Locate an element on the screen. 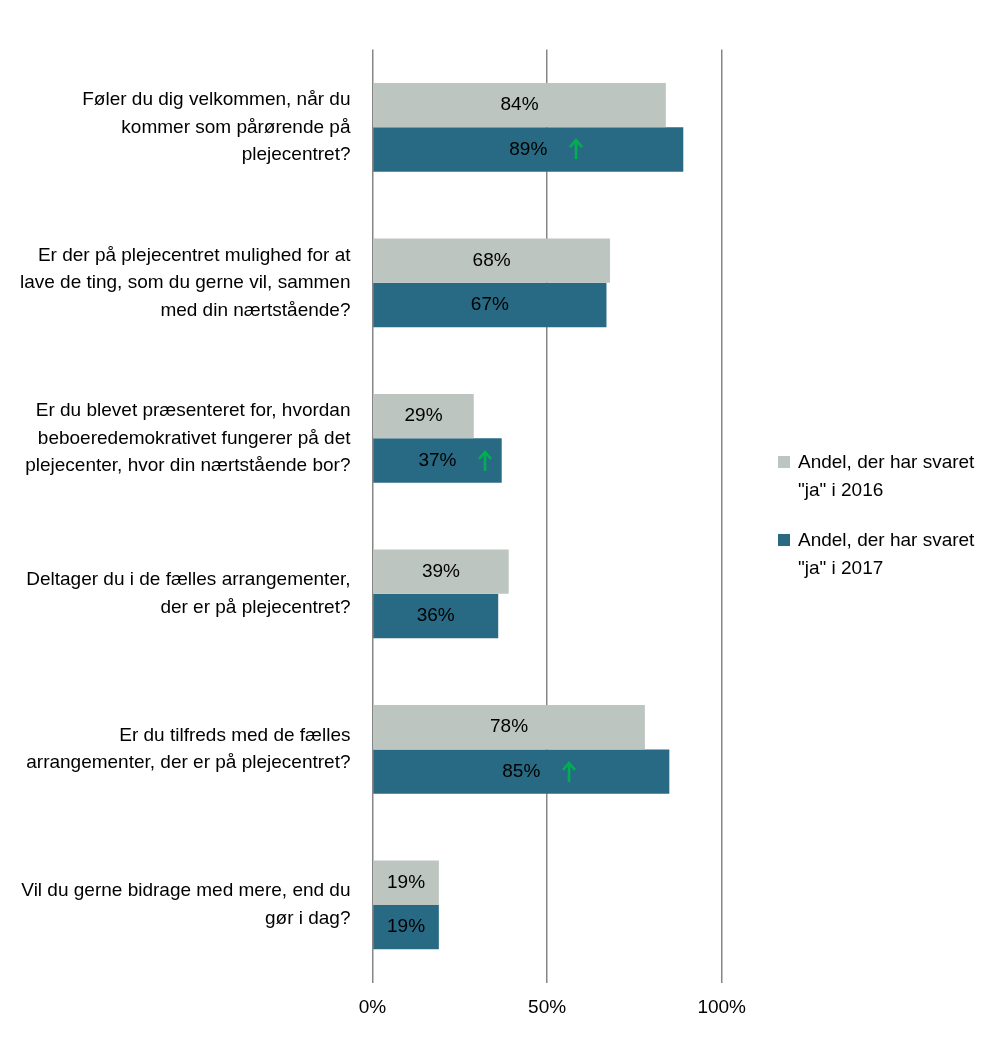 This screenshot has width=991, height=1046. text: 84% is located at coordinates (519, 104).